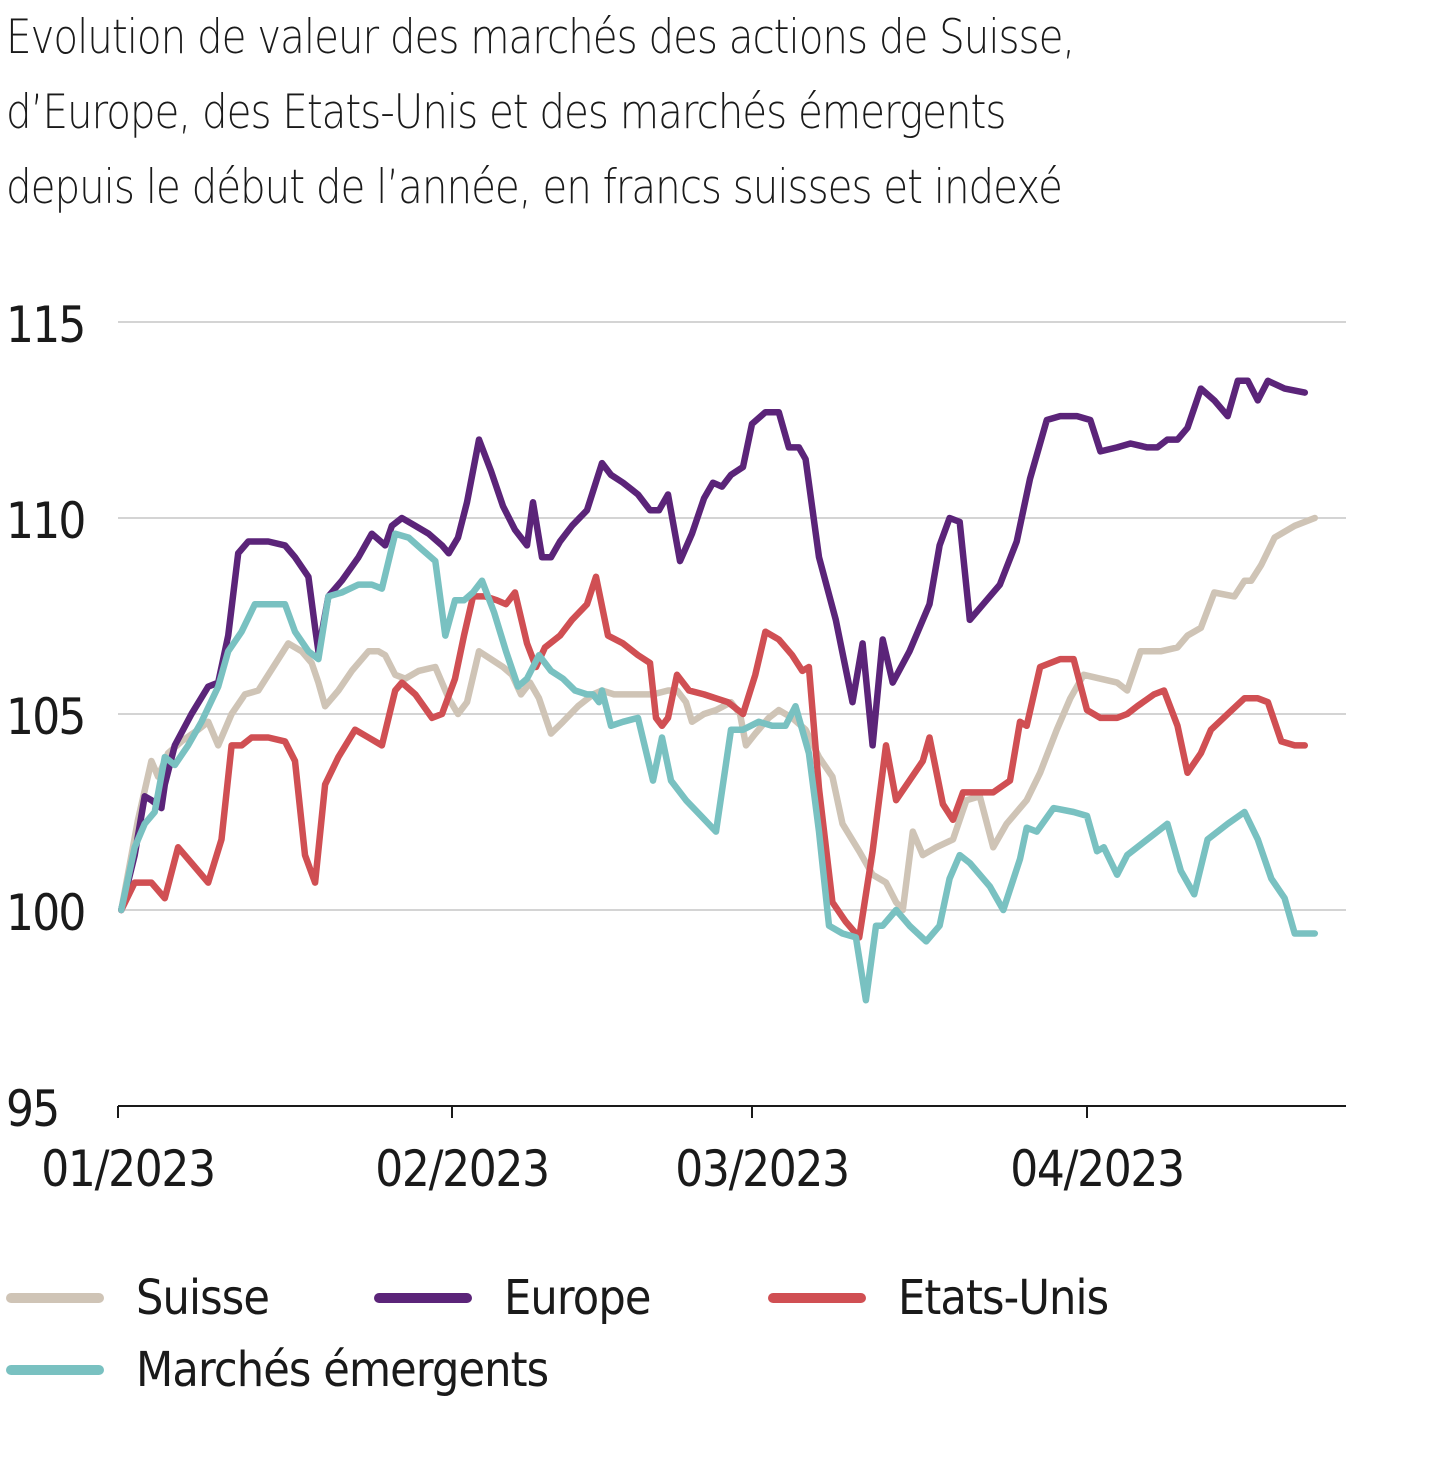  I want to click on legend-item-europe: Europe, so click(517, 1298).